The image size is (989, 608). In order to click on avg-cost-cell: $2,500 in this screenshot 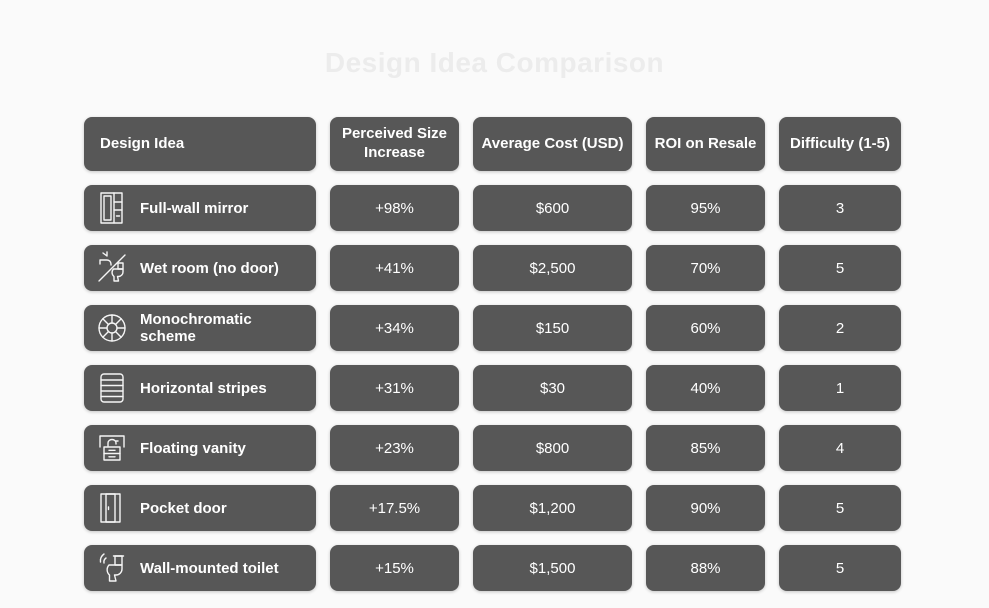, I will do `click(552, 268)`.